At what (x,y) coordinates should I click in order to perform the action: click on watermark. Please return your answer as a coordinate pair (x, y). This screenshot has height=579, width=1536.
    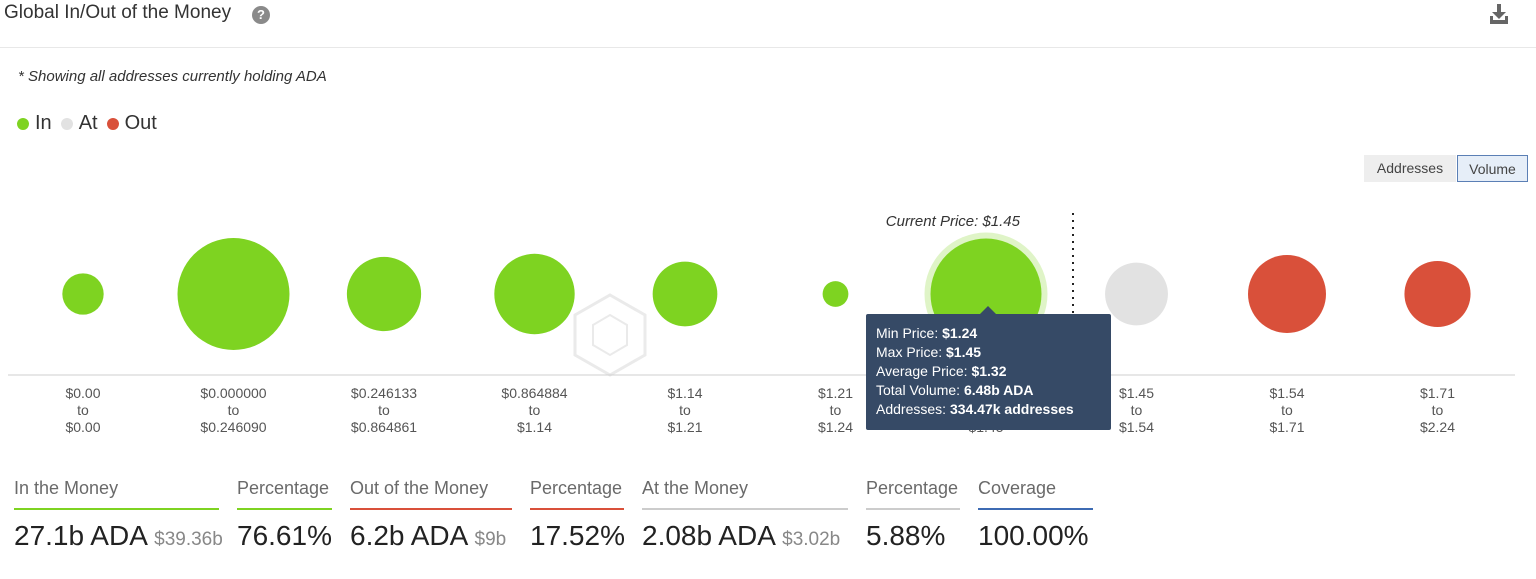
    Looking at the image, I should click on (610, 335).